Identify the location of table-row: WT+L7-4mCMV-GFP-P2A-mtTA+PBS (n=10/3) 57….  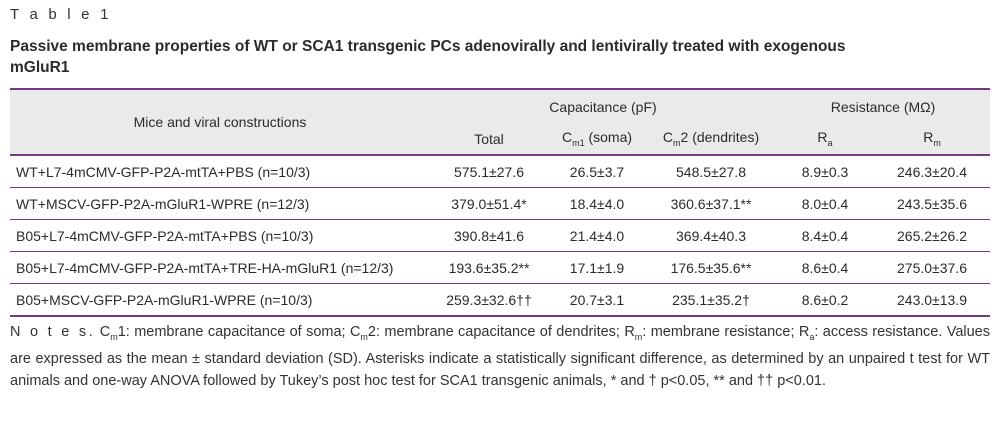
(500, 171).